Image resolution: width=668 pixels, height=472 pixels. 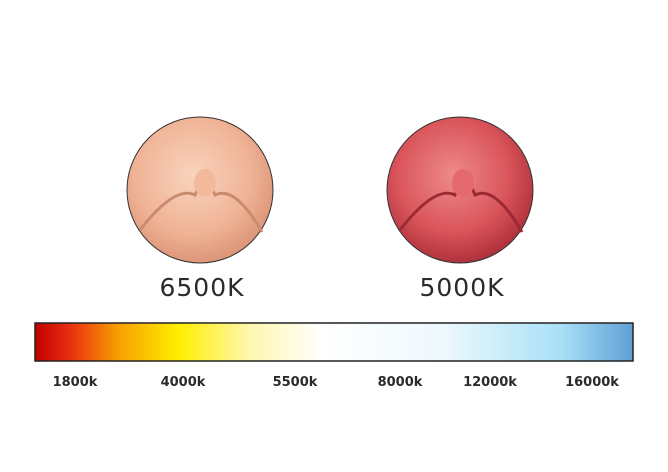 I want to click on tick-label: 12000k, so click(x=490, y=382).